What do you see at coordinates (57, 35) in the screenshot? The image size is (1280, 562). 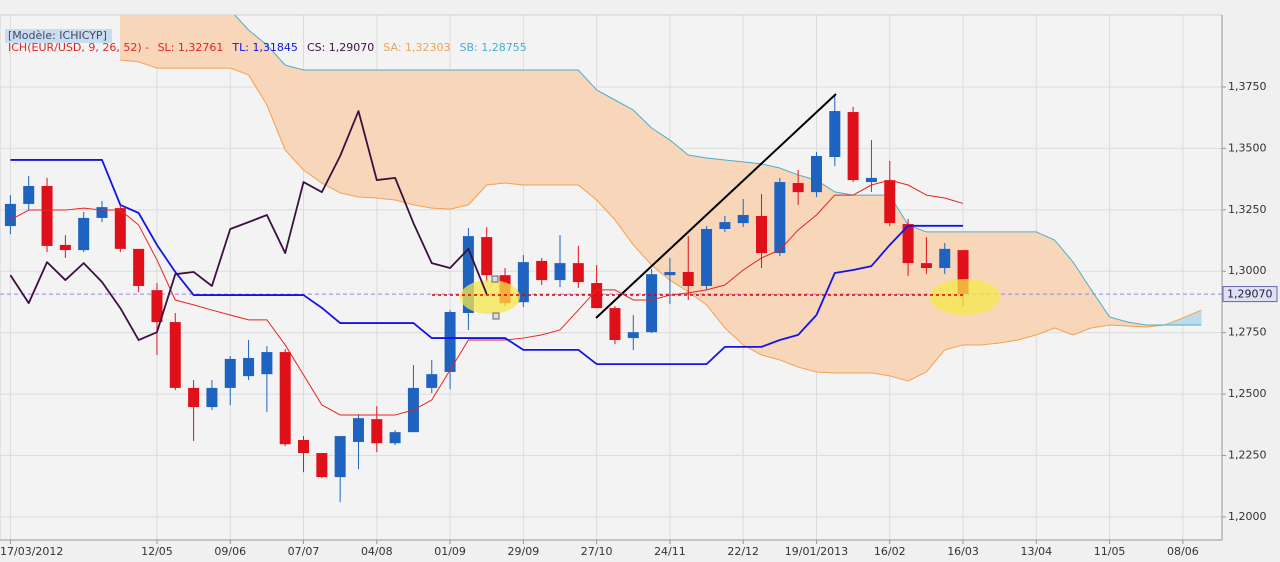 I see `model-label: [Modèle: ICHICYP]` at bounding box center [57, 35].